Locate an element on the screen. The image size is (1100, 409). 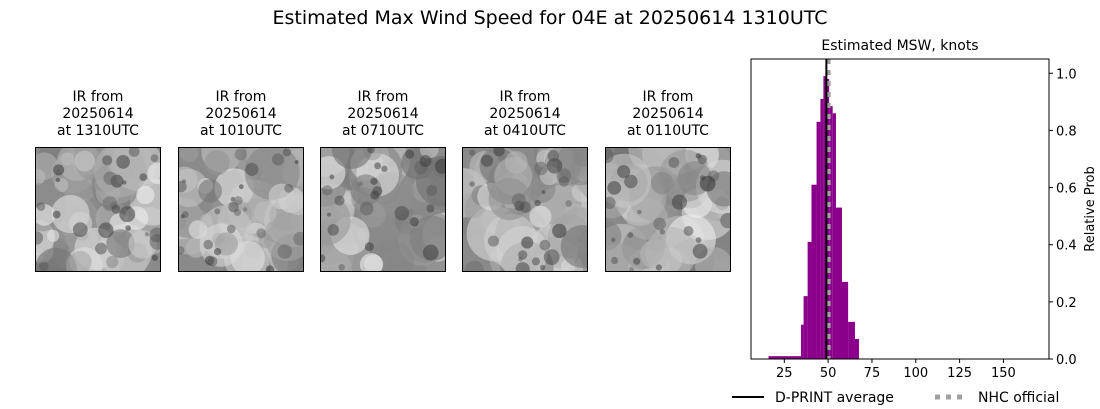
panel-caption: at 0110UTC is located at coordinates (668, 131).